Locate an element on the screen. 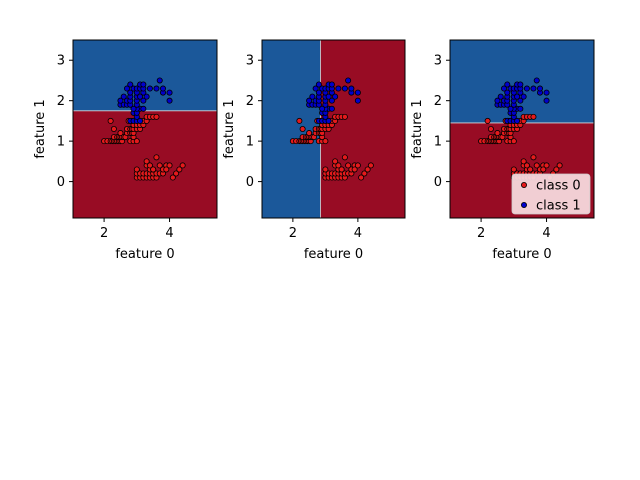 This screenshot has height=480, width=640. subplot-2: 2 4 0 1 2 3 feature 0 feature 1 is located at coordinates (314, 150).